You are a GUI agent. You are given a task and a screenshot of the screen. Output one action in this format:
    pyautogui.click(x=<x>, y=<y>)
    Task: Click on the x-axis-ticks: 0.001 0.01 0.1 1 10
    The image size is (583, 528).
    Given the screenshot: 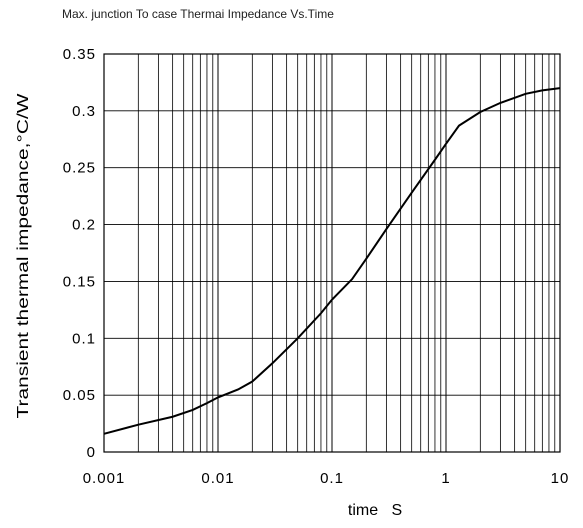 What is the action you would take?
    pyautogui.click(x=326, y=478)
    